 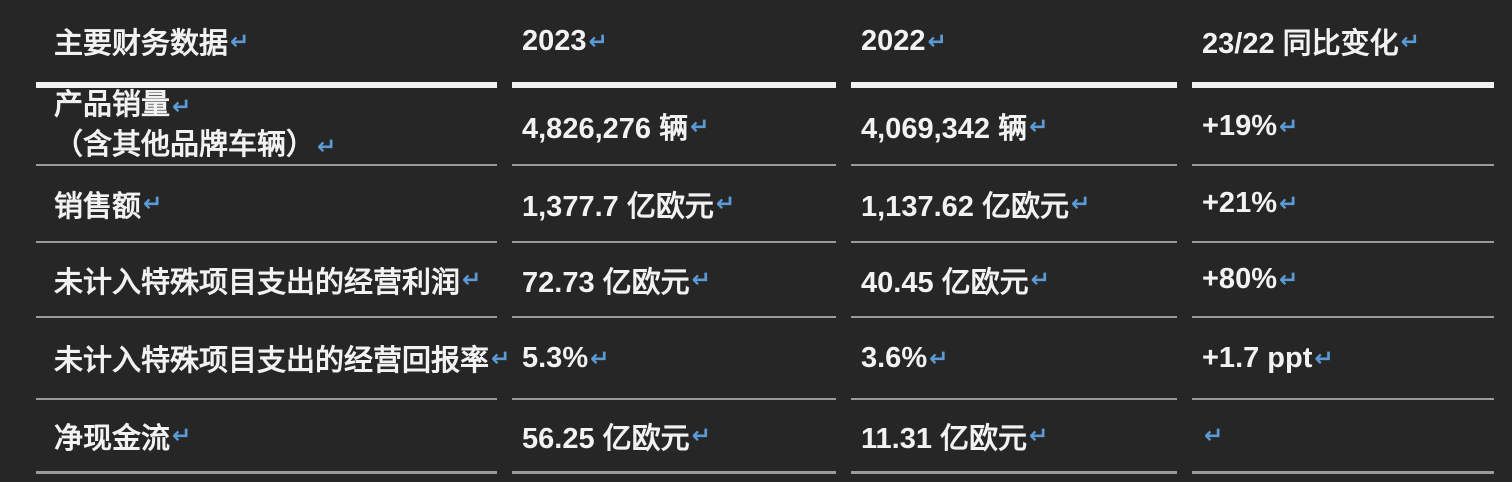 I want to click on row-label-operating-profit: 未计入特殊项目支出的经营利润 ↵, so click(x=266, y=280).